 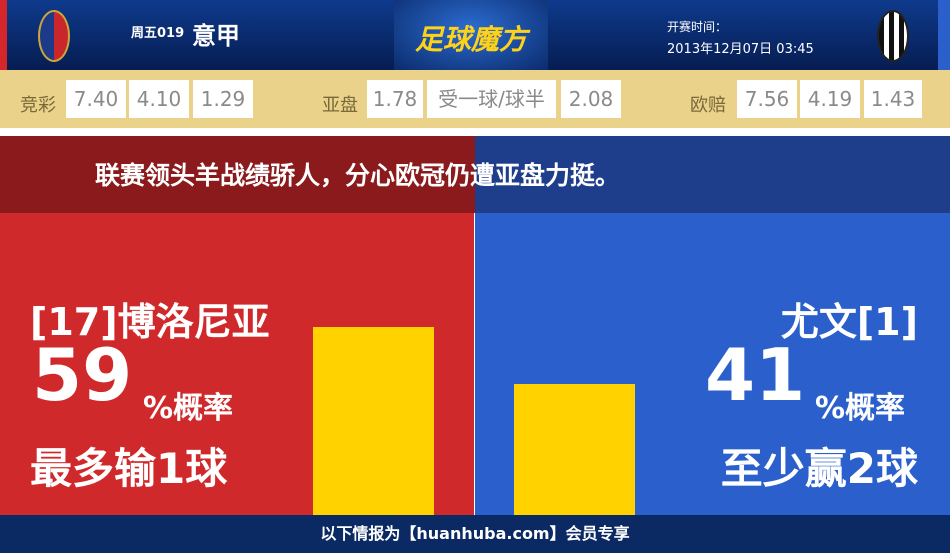 I want to click on away-probability: 41, so click(x=755, y=375).